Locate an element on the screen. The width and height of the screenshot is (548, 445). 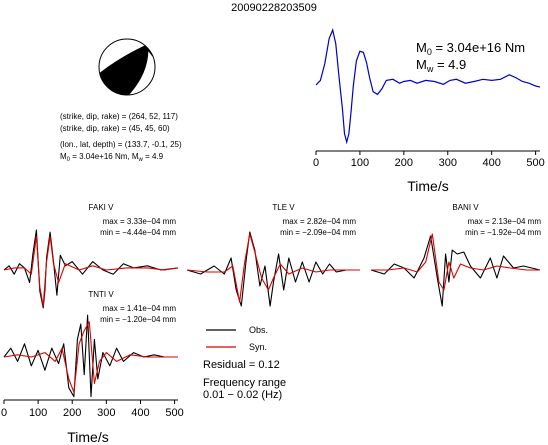
station-min-amplitude: min = −1.92e−04 mm is located at coordinates (503, 232).